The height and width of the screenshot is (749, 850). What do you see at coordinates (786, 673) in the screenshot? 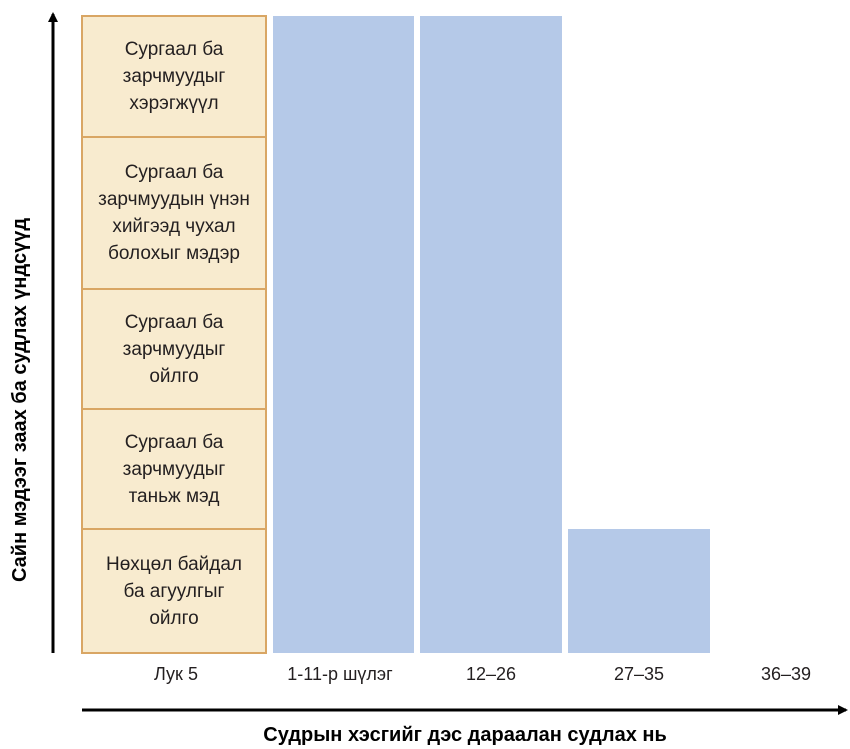
I see `column-label: 36–39` at bounding box center [786, 673].